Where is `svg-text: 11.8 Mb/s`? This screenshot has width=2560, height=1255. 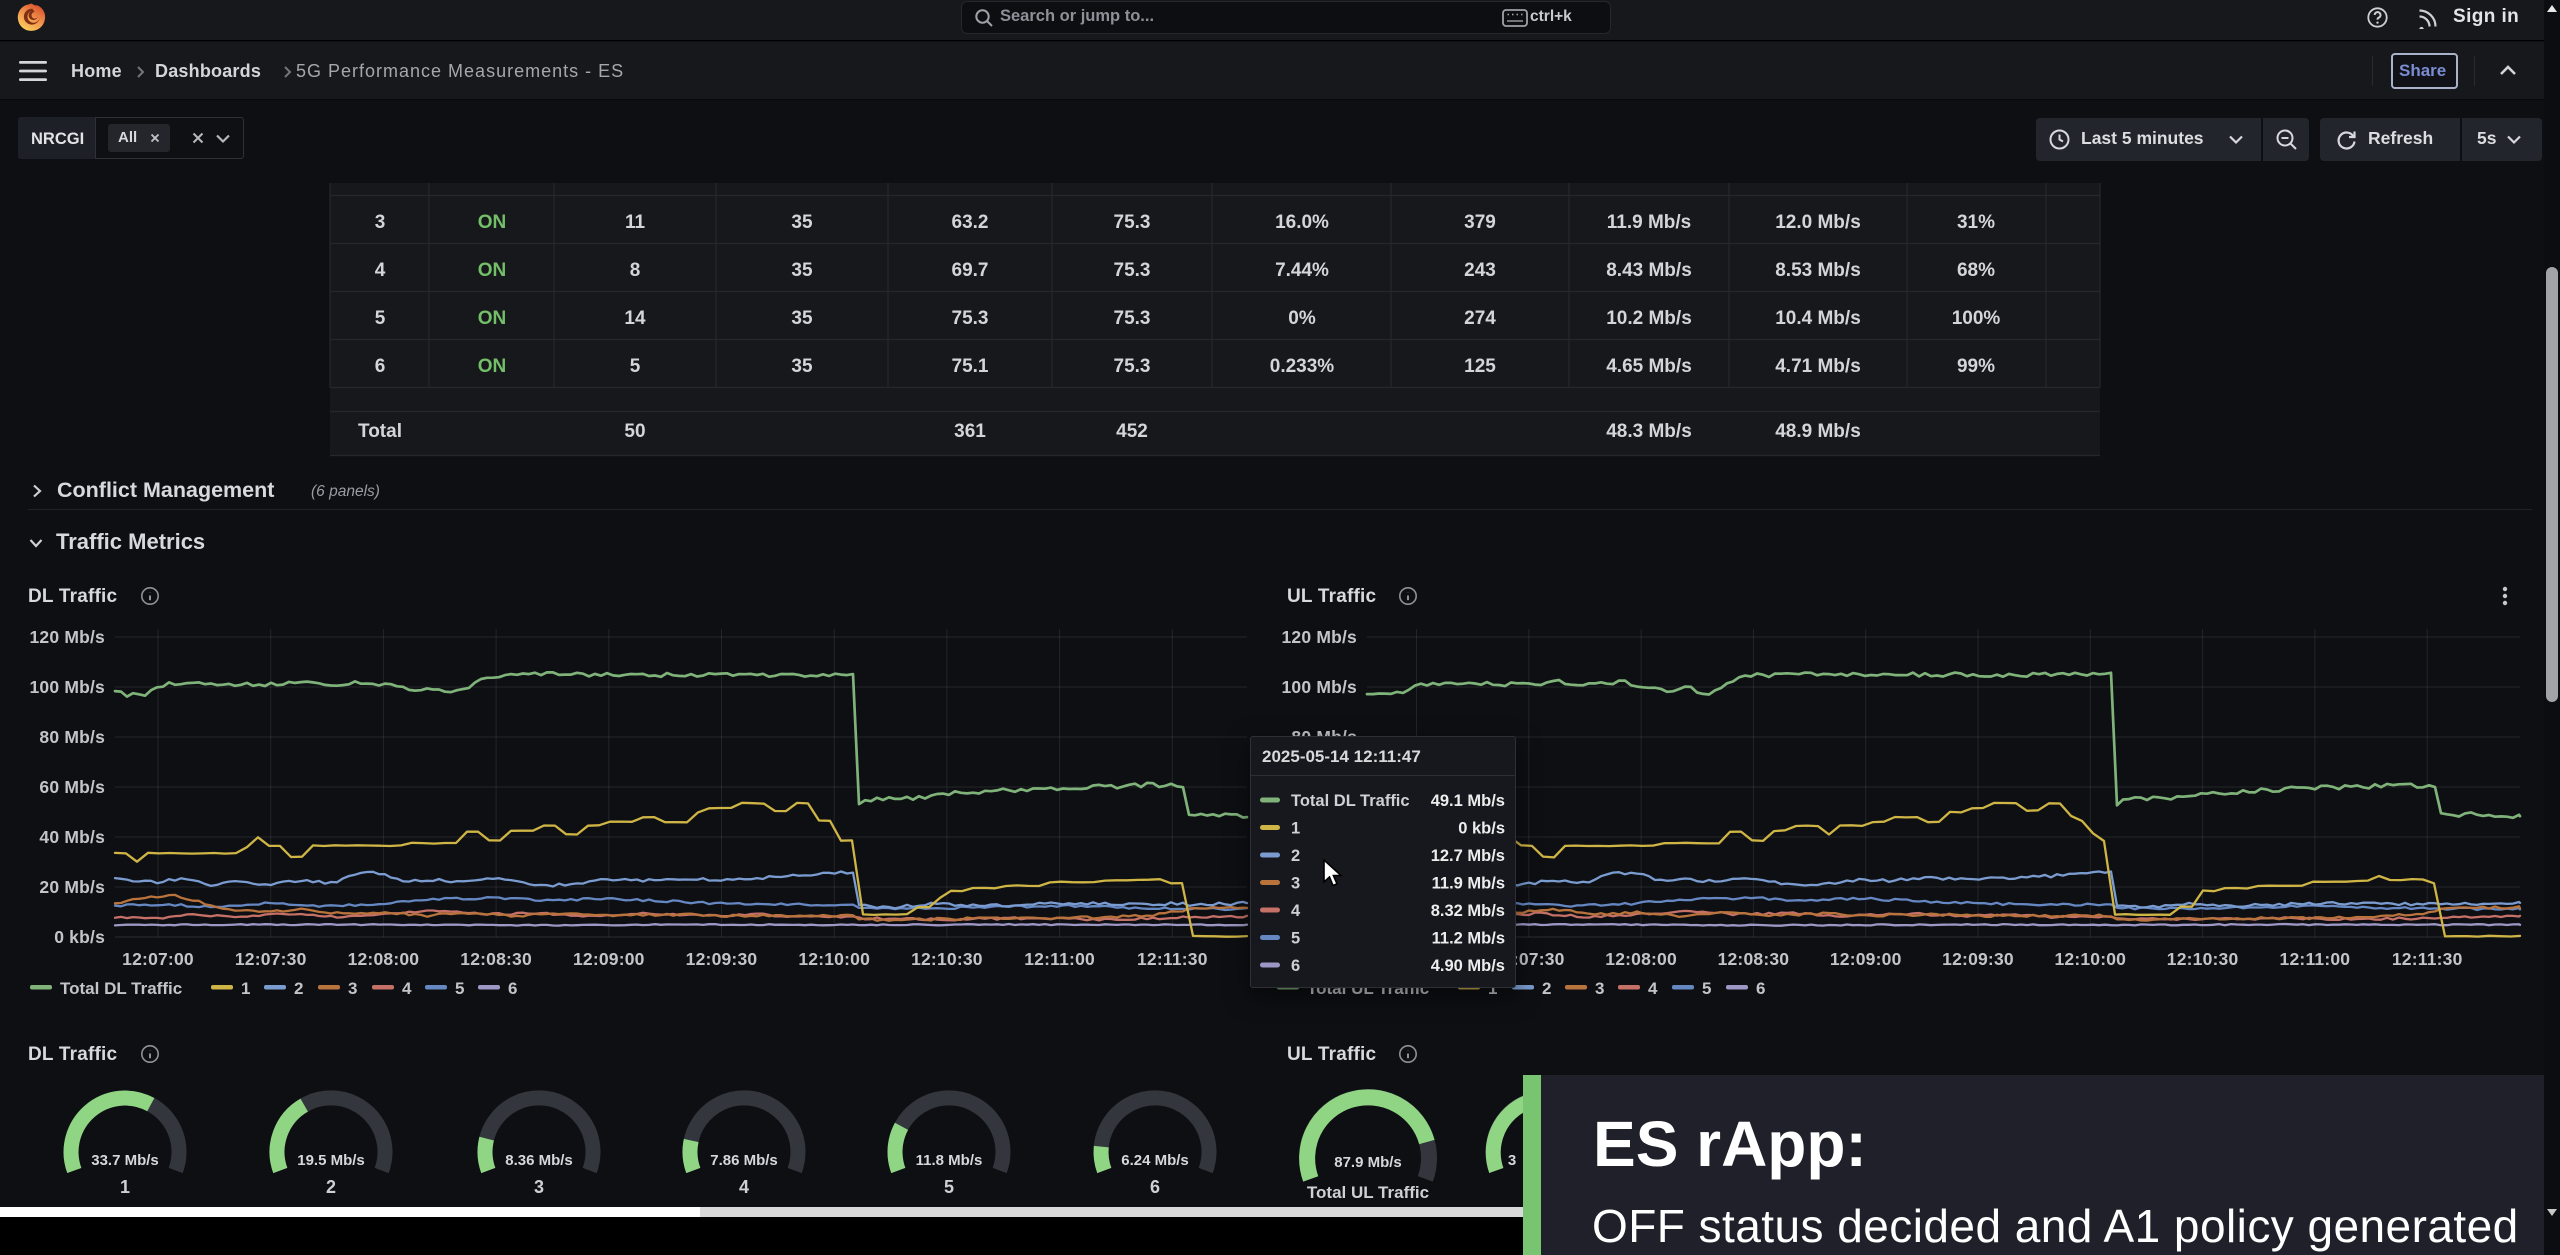
svg-text: 11.8 Mb/s is located at coordinates (949, 1160).